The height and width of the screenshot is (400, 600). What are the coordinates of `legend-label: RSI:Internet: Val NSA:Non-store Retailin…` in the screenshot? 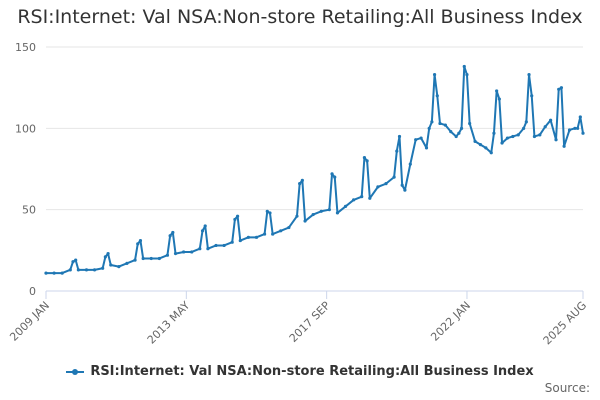 It's located at (312, 371).